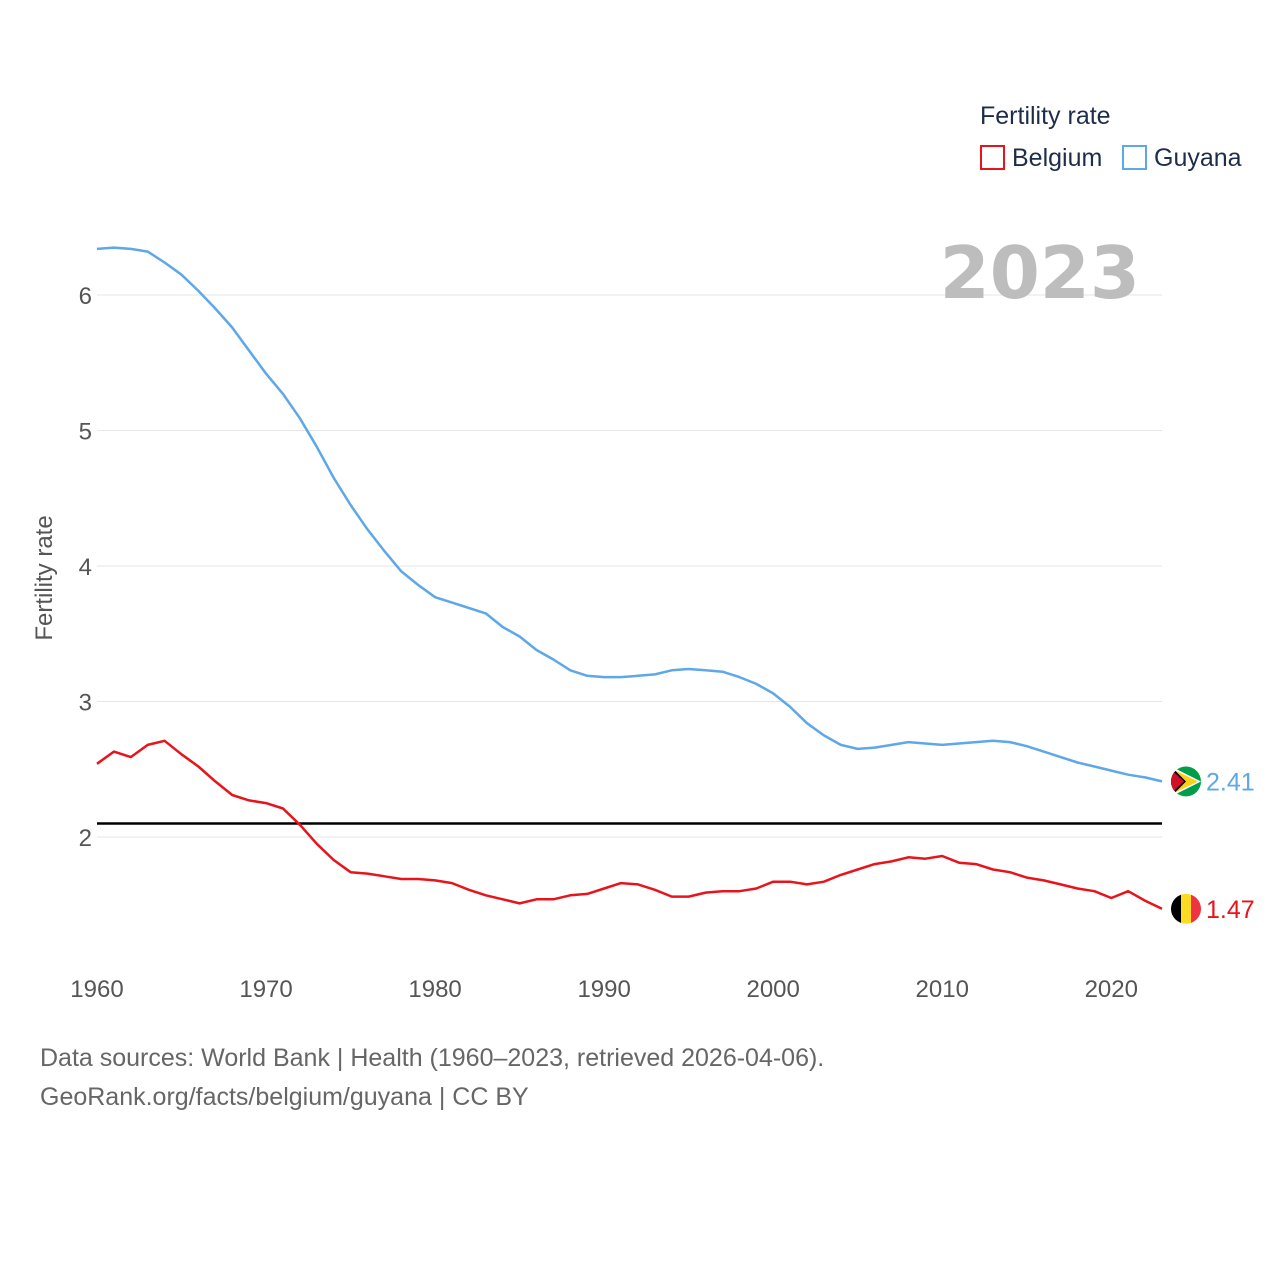 The width and height of the screenshot is (1280, 1280). What do you see at coordinates (85, 432) in the screenshot?
I see `y-tick-label: 5` at bounding box center [85, 432].